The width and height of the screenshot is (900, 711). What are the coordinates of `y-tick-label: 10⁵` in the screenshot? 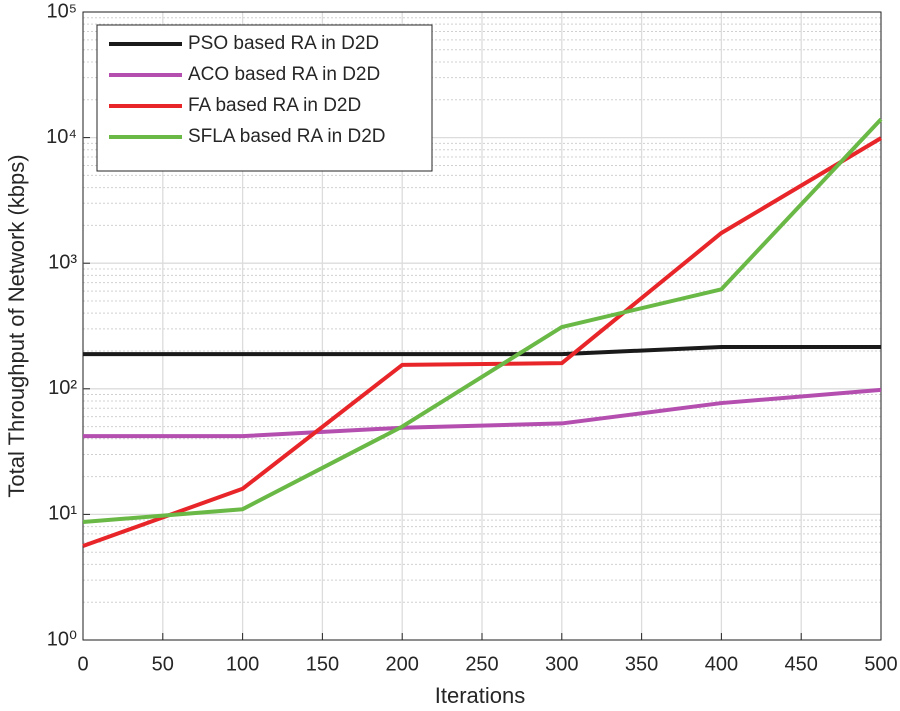 It's located at (61, 11).